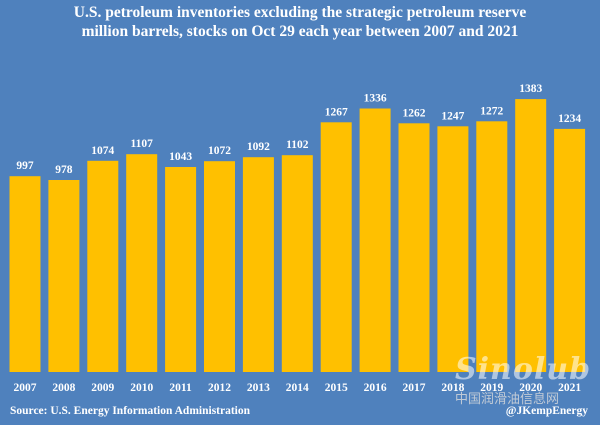  What do you see at coordinates (491, 111) in the screenshot?
I see `data-label-2019: 1272` at bounding box center [491, 111].